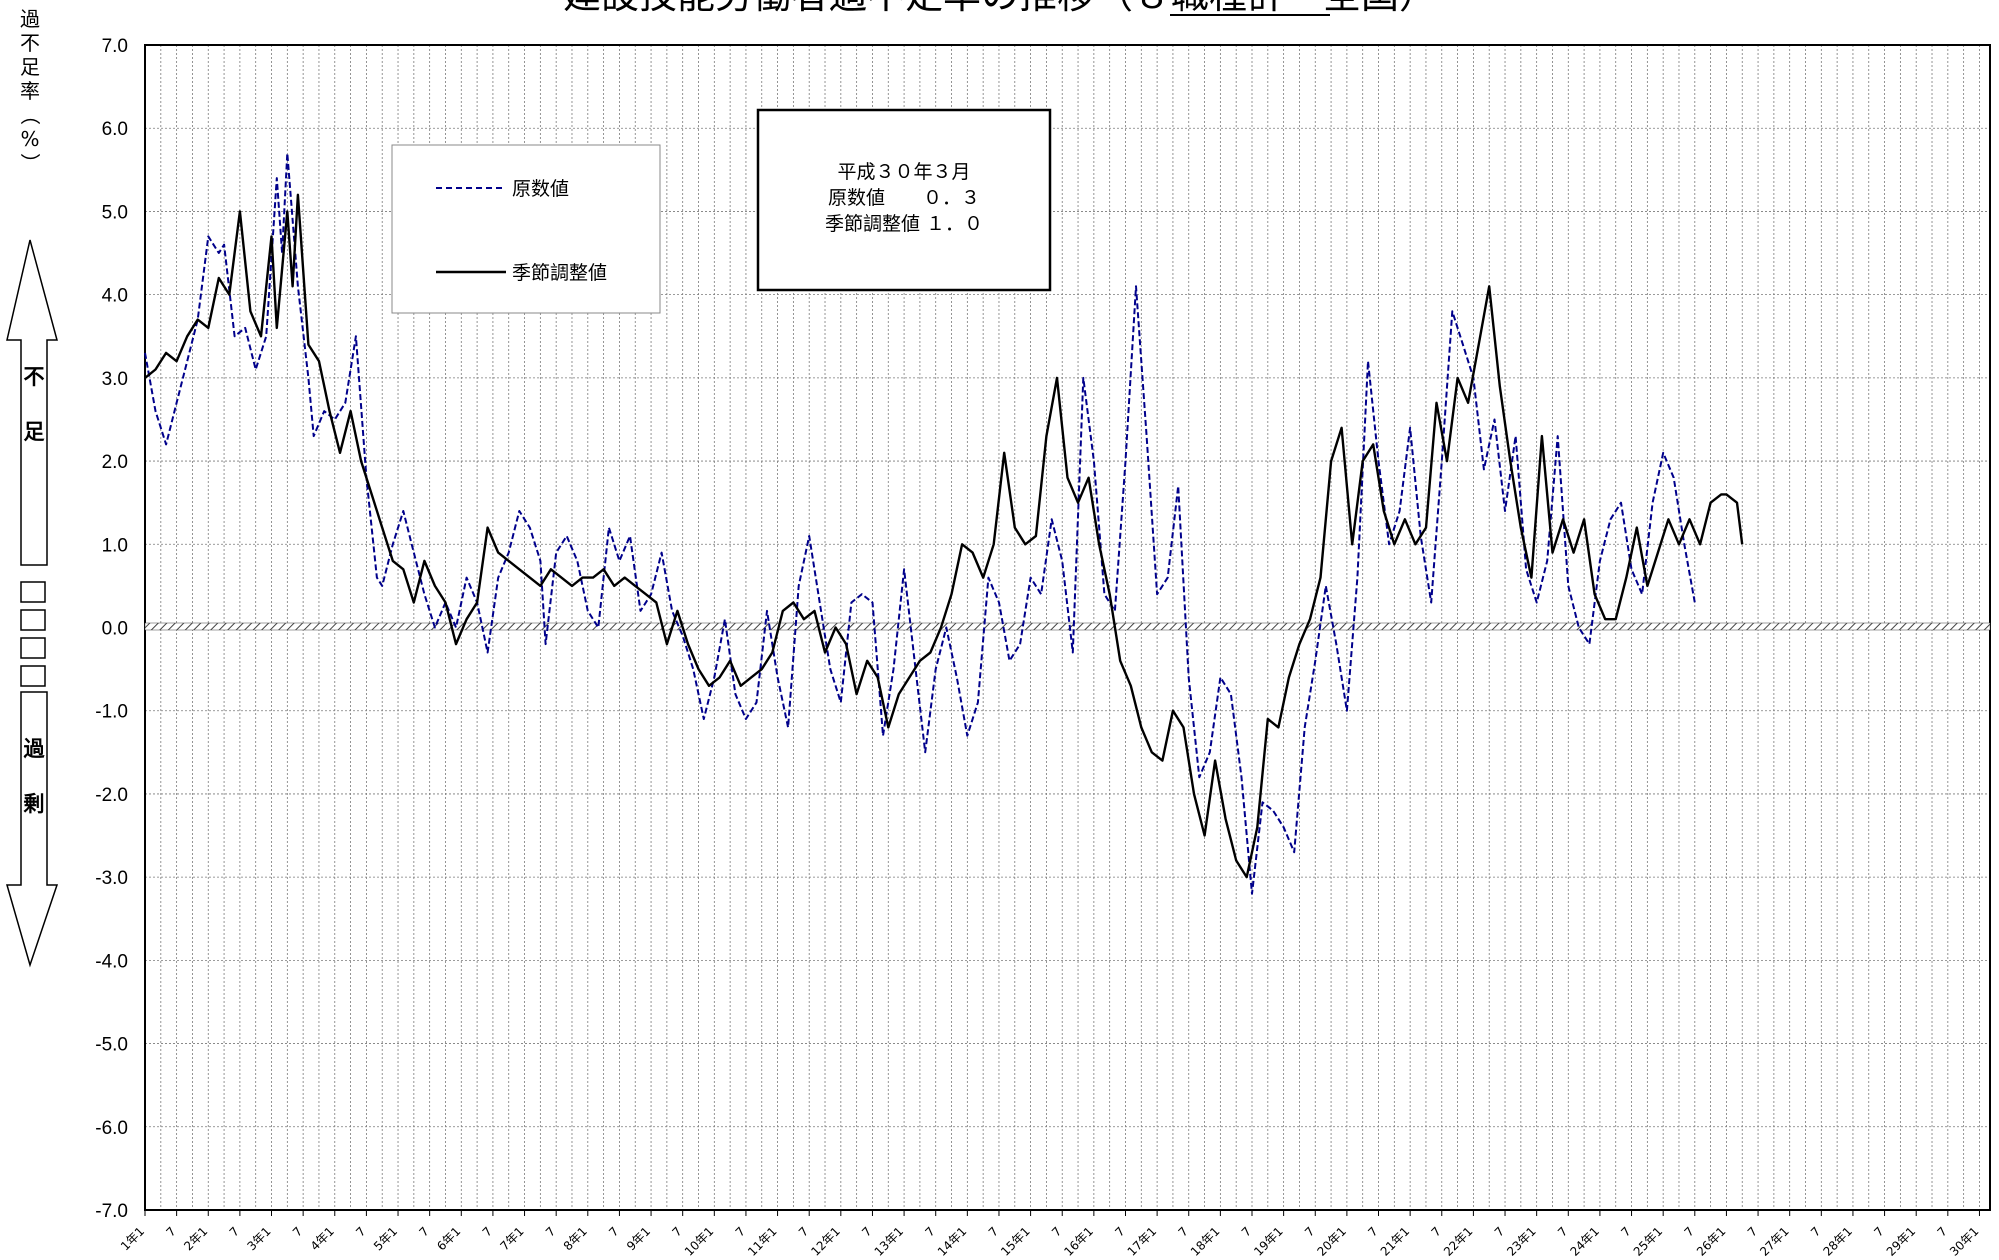  Describe the element at coordinates (29, 139) in the screenshot. I see `y-axis-label-char: %` at that location.